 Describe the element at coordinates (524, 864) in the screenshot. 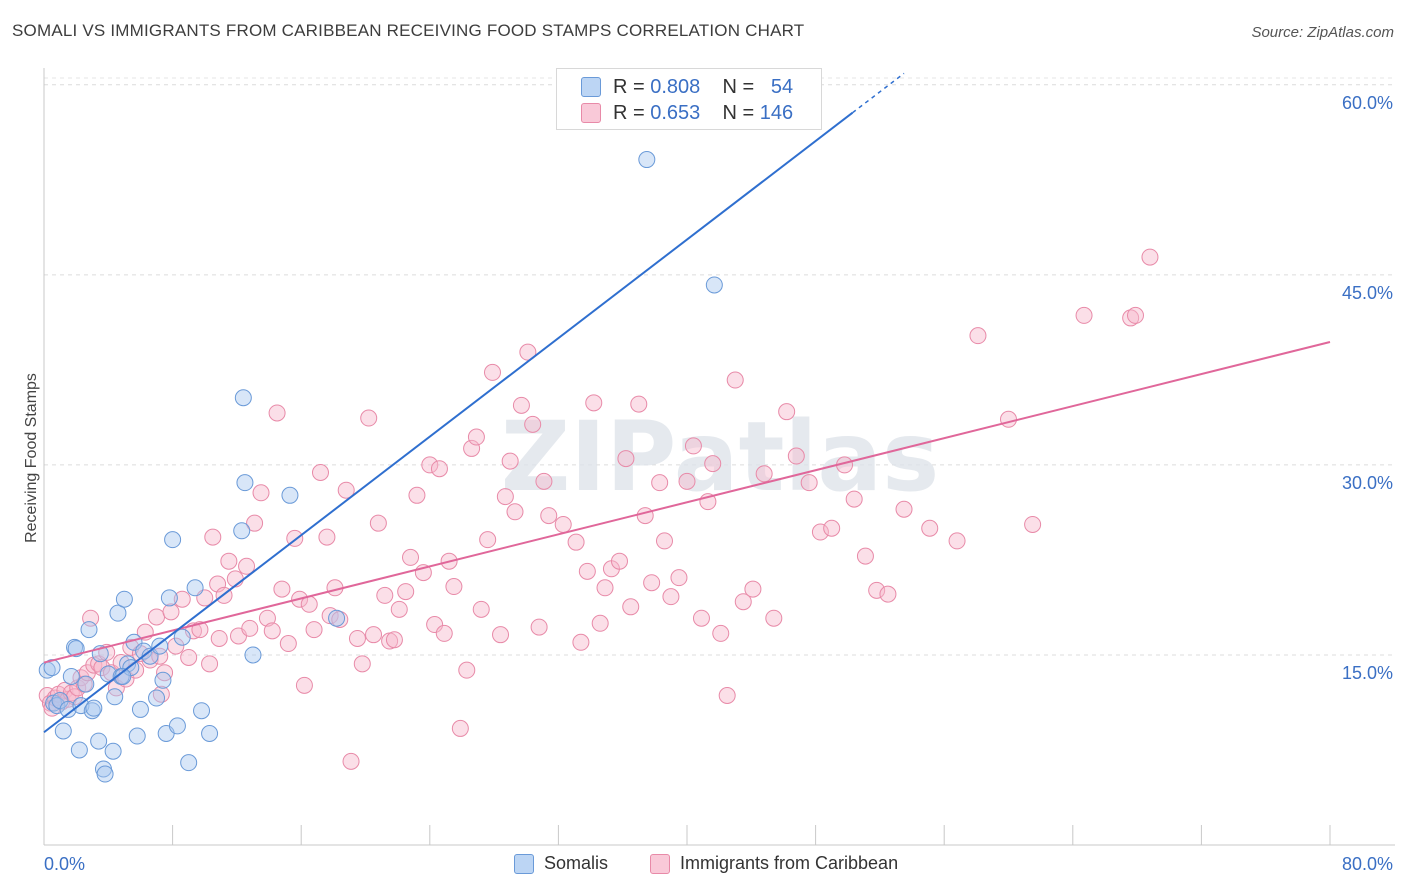

I see `somali-swatch` at that location.